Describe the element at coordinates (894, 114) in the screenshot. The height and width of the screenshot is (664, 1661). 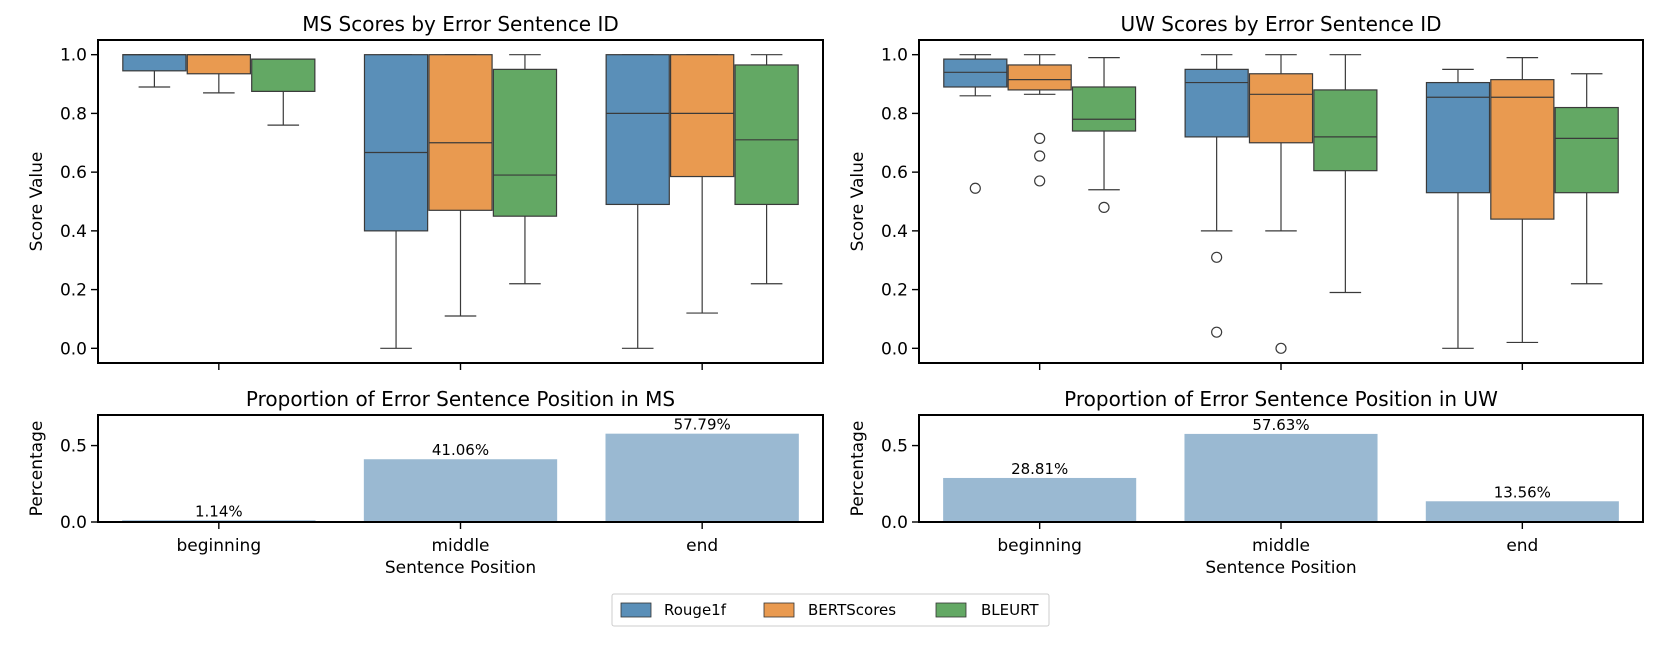
I see `p1-ytick-label: 0.8` at that location.